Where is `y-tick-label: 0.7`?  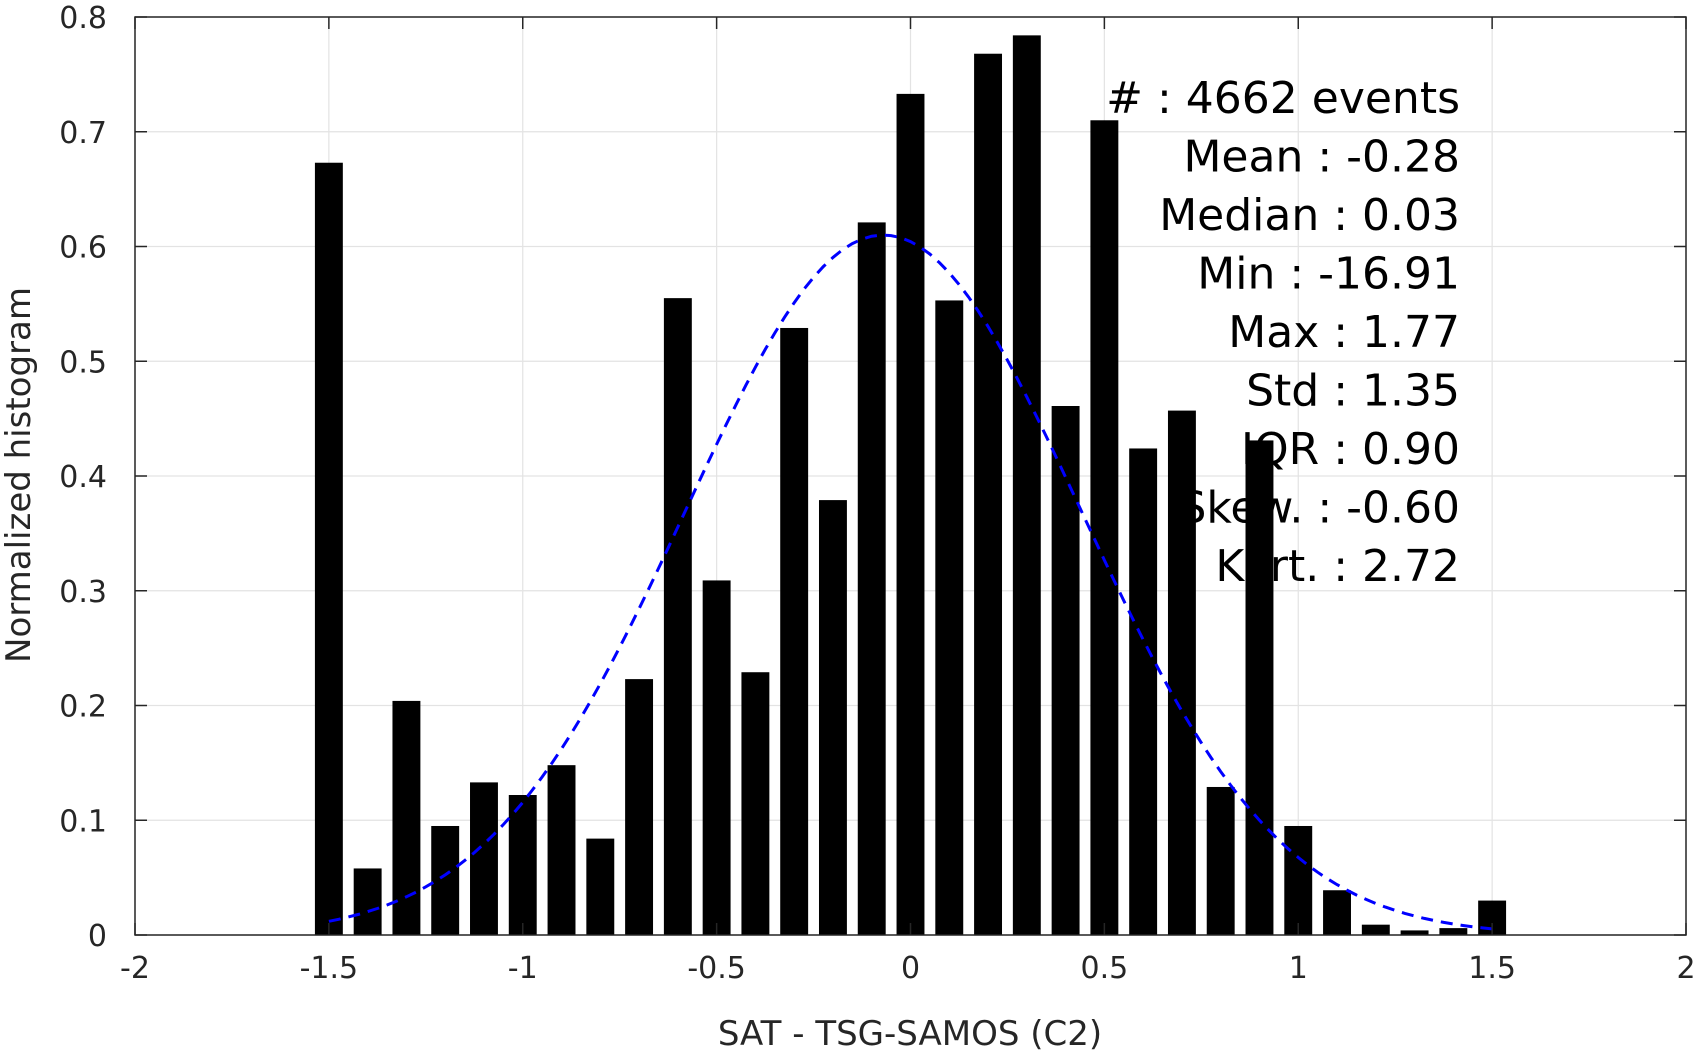
y-tick-label: 0.7 is located at coordinates (83, 133).